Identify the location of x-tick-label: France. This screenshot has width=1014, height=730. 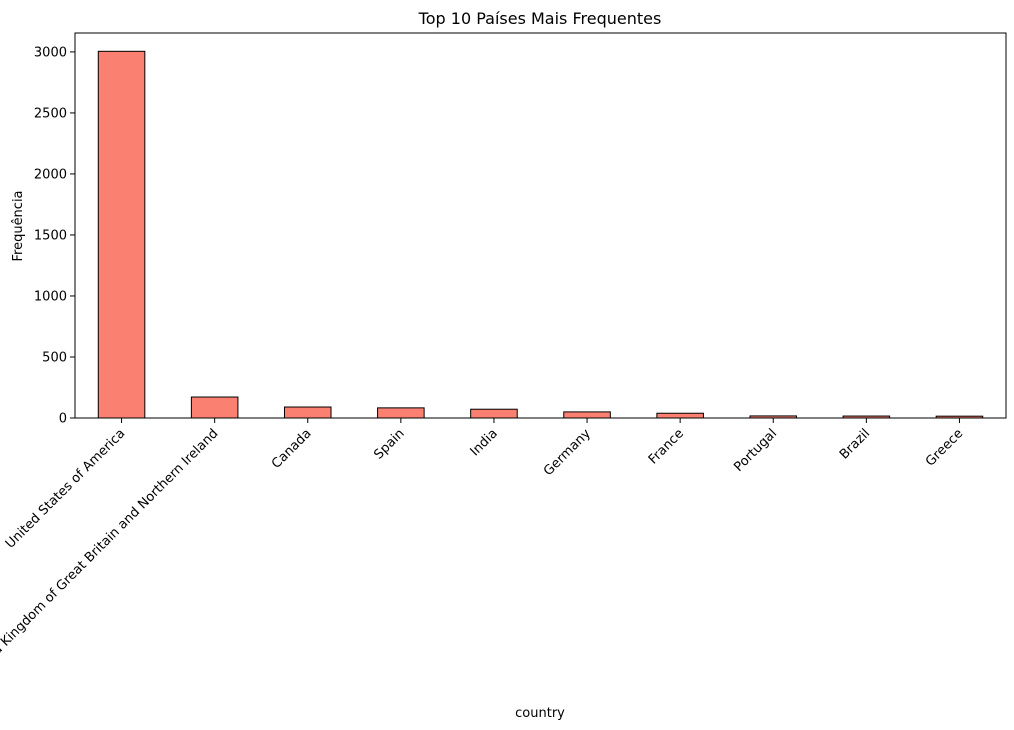
(666, 446).